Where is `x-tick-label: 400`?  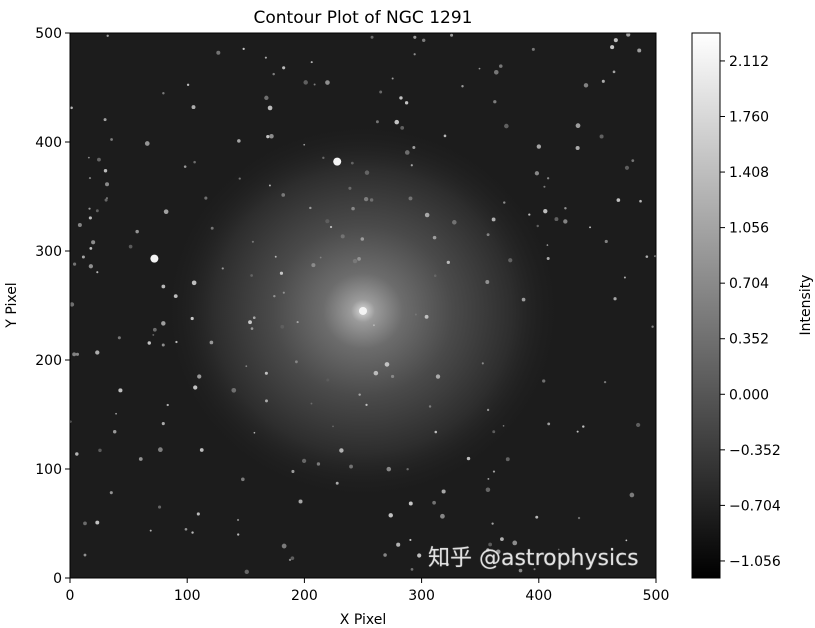
x-tick-label: 400 is located at coordinates (538, 596).